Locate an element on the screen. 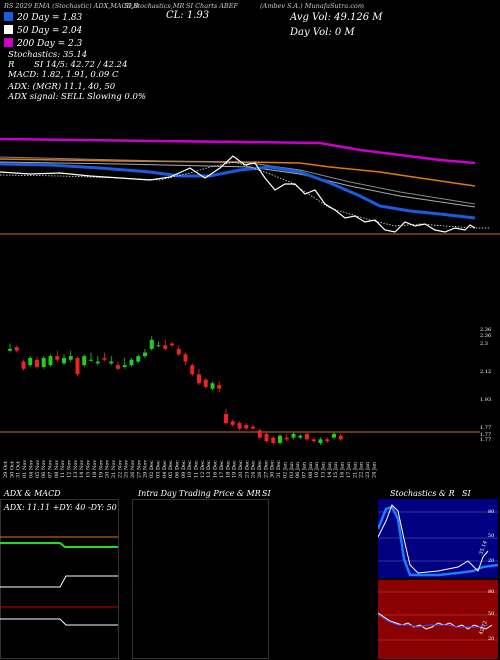 This screenshot has width=500, height=660. legend-20day: 20 Day = 1.83 is located at coordinates (43, 17).